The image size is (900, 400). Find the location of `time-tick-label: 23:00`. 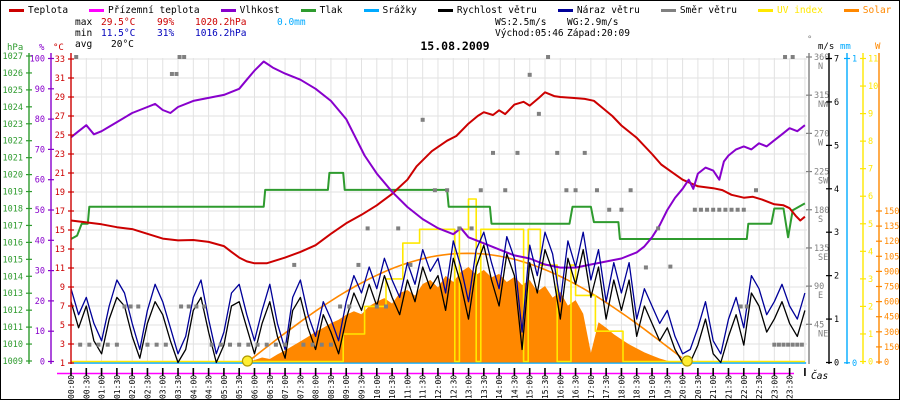

time-tick-label: 23:00 is located at coordinates (774, 387).